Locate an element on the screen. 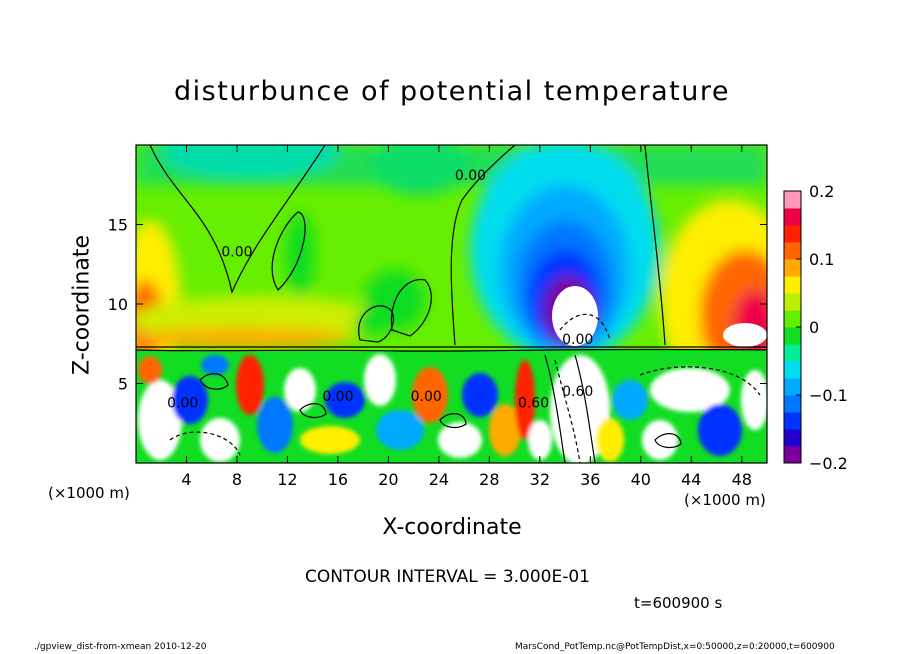 The image size is (904, 654). x-tick-label: 20 is located at coordinates (388, 479).